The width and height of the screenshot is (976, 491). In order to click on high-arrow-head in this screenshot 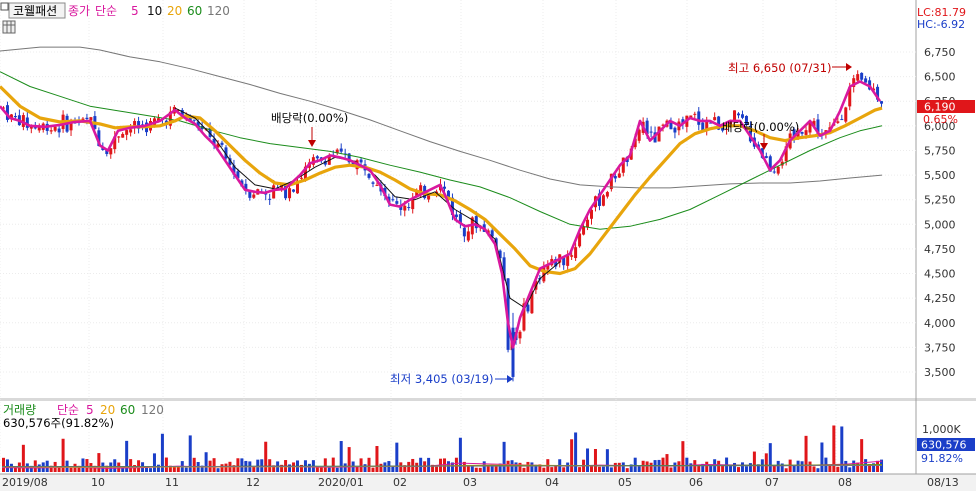, I will do `click(849, 67)`.